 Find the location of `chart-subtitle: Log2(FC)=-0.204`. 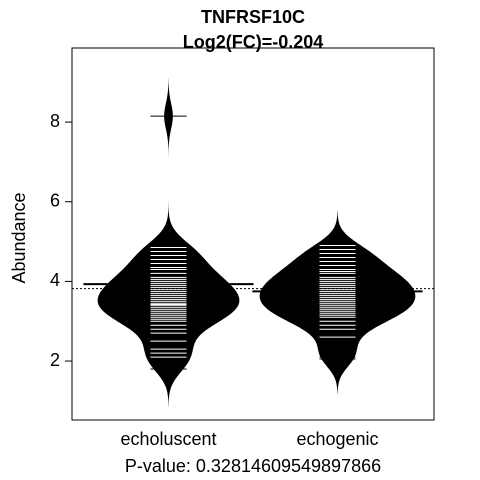

chart-subtitle: Log2(FC)=-0.204 is located at coordinates (253, 42).